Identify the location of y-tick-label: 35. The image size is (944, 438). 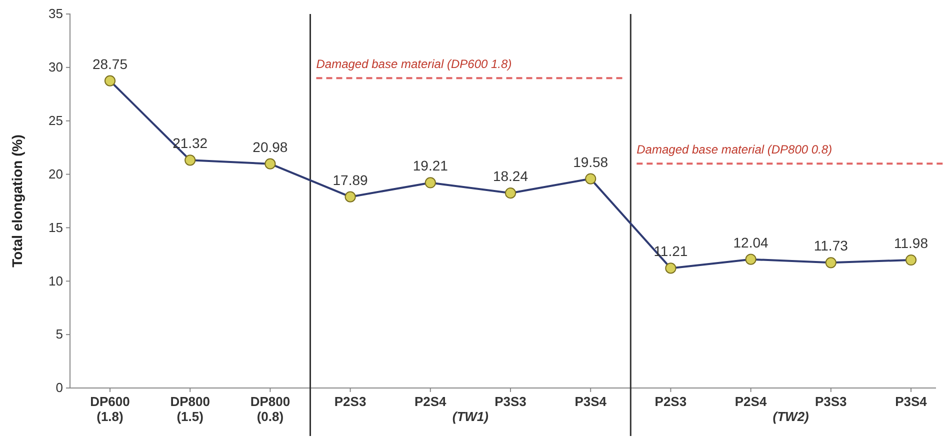
(55, 14).